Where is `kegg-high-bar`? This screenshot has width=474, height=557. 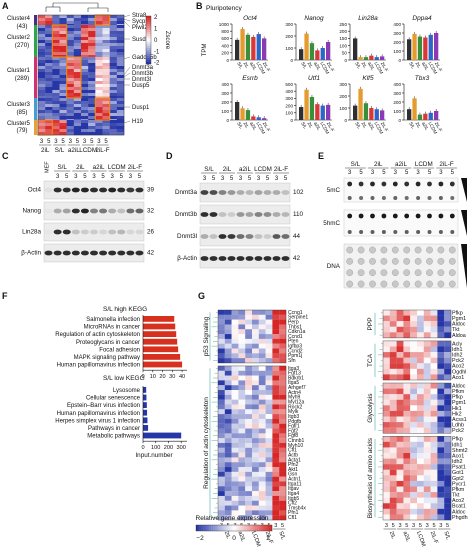
kegg-high-bar is located at coordinates (160, 334).